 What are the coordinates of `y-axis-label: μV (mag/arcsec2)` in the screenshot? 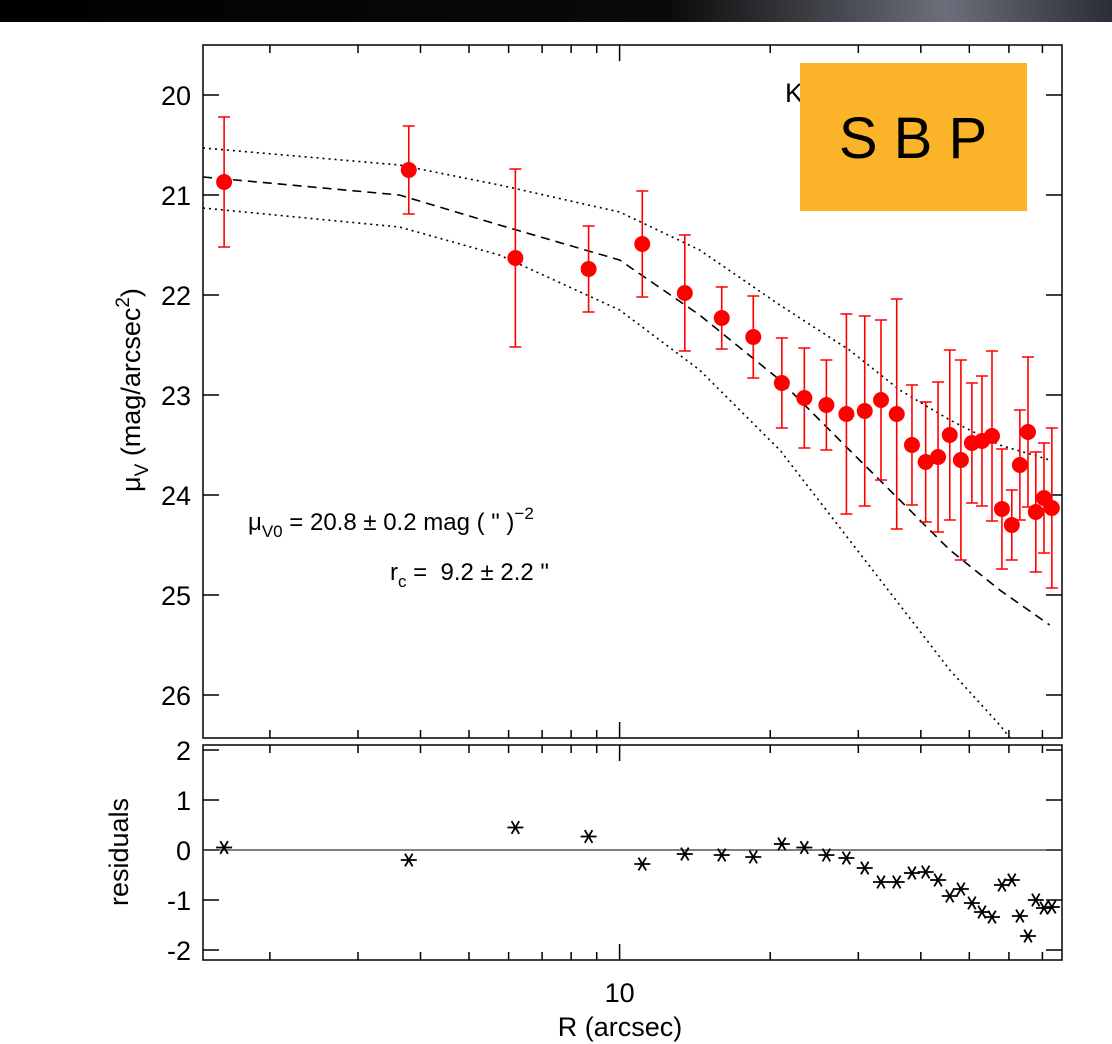 It's located at (133, 390).